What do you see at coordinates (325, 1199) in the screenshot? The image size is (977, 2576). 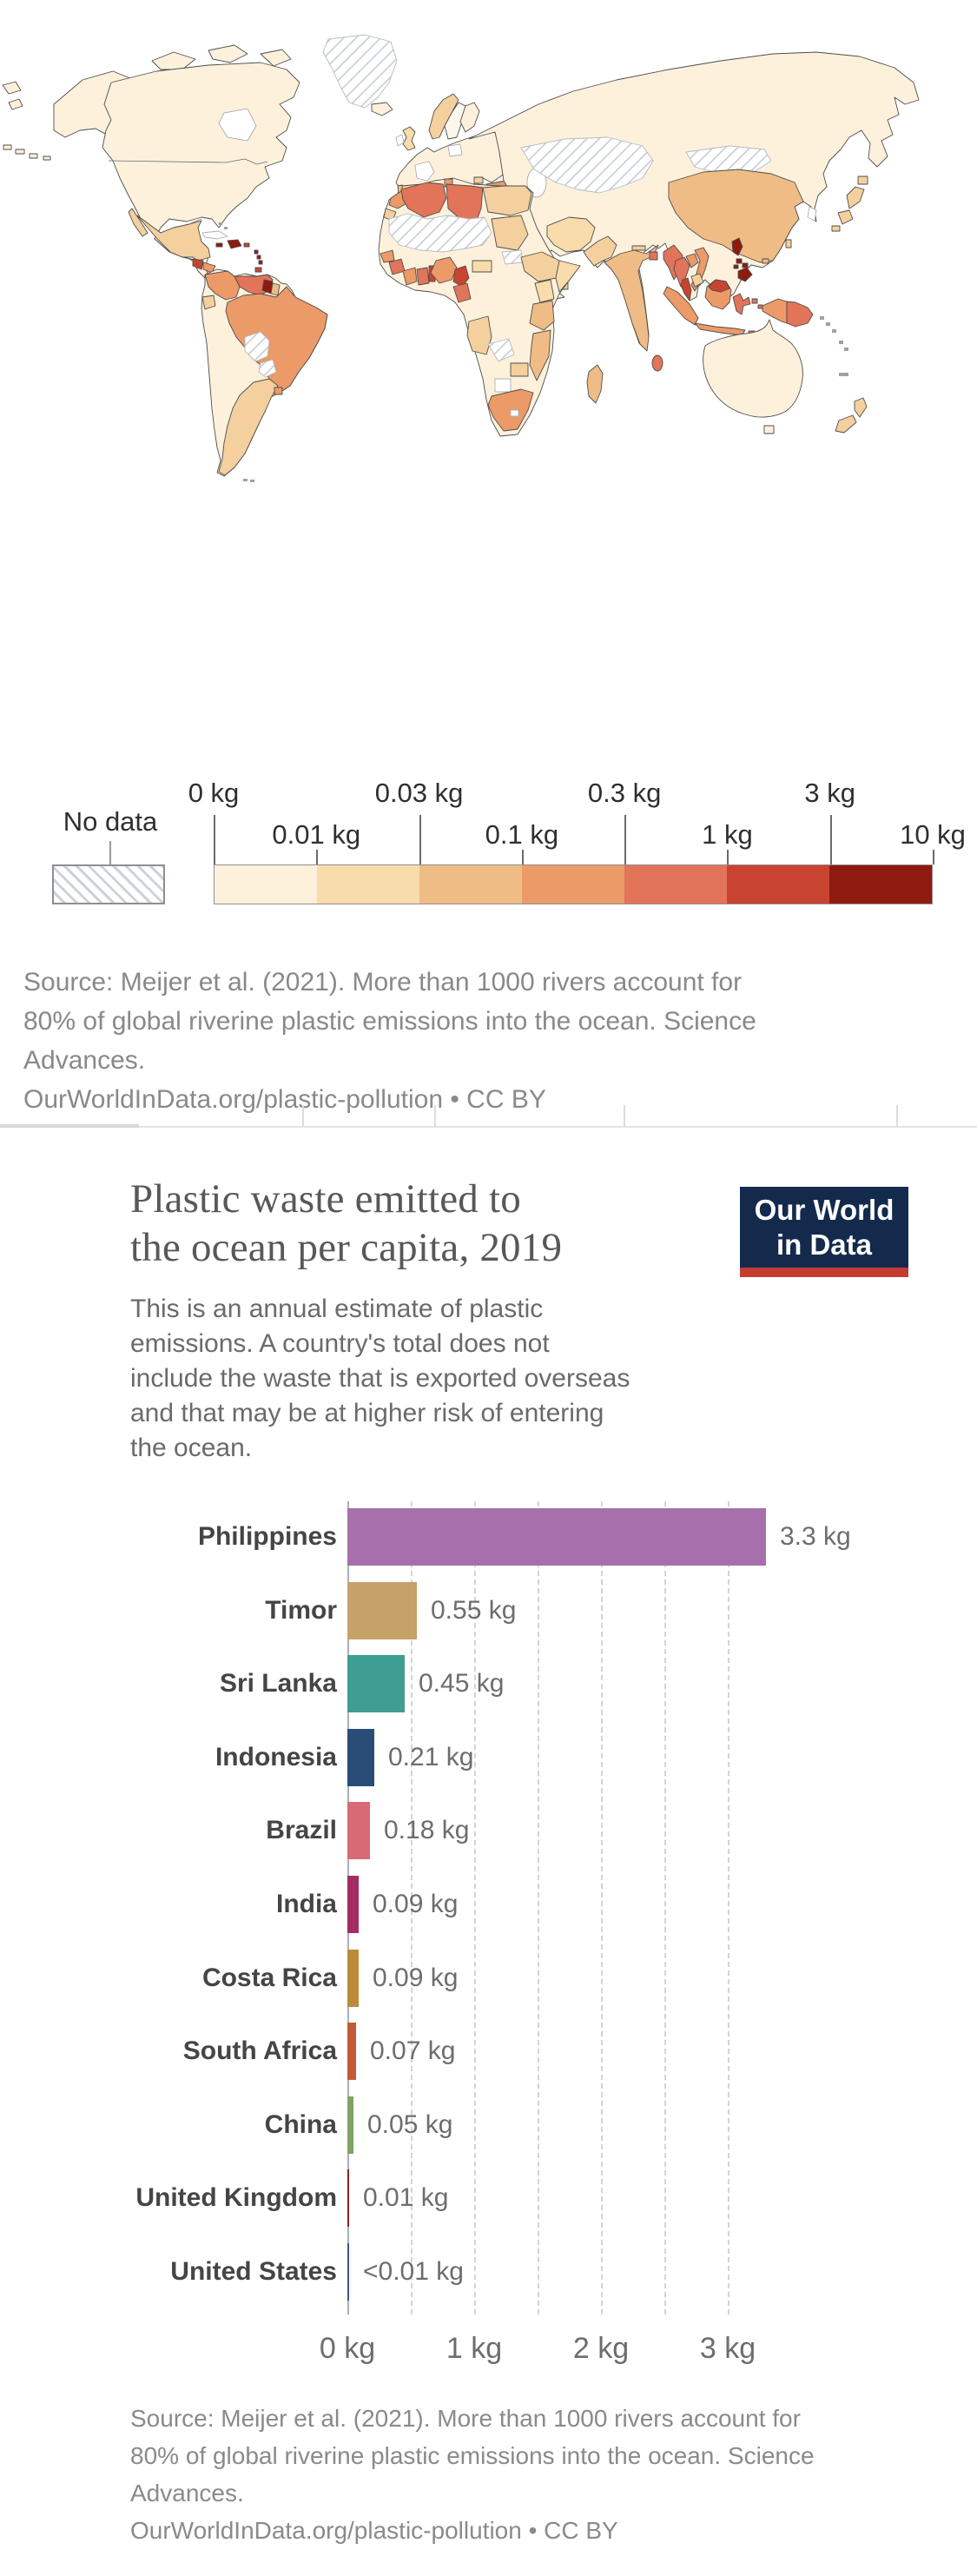 I see `chart-title-line: Plastic waste emitted to` at bounding box center [325, 1199].